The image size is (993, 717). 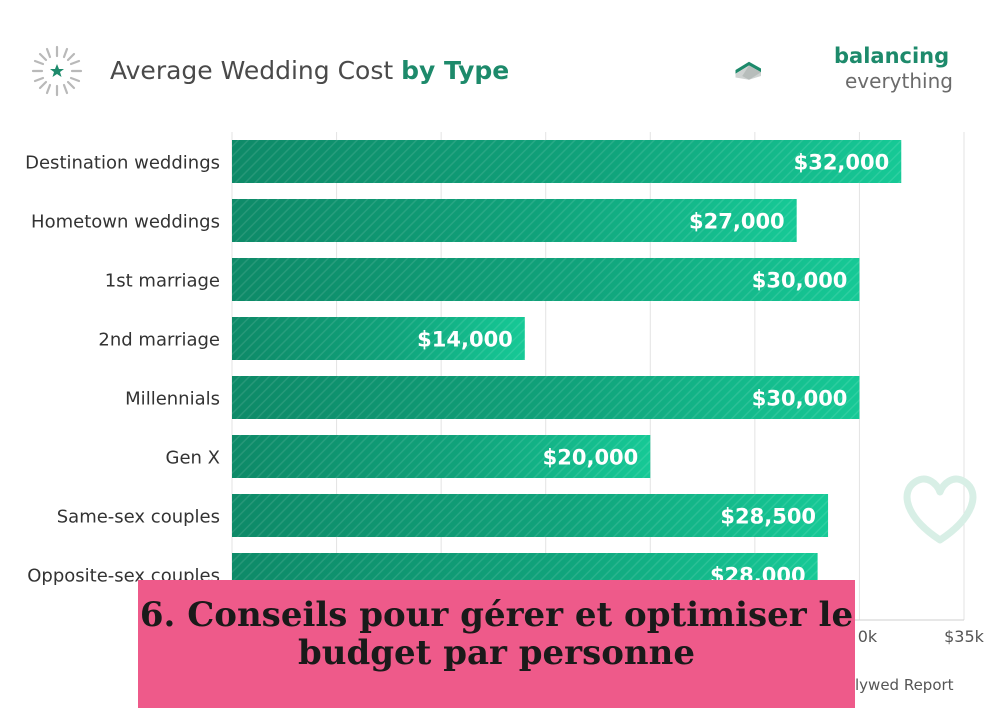 I want to click on category-label: 2nd marriage, so click(x=159, y=340).